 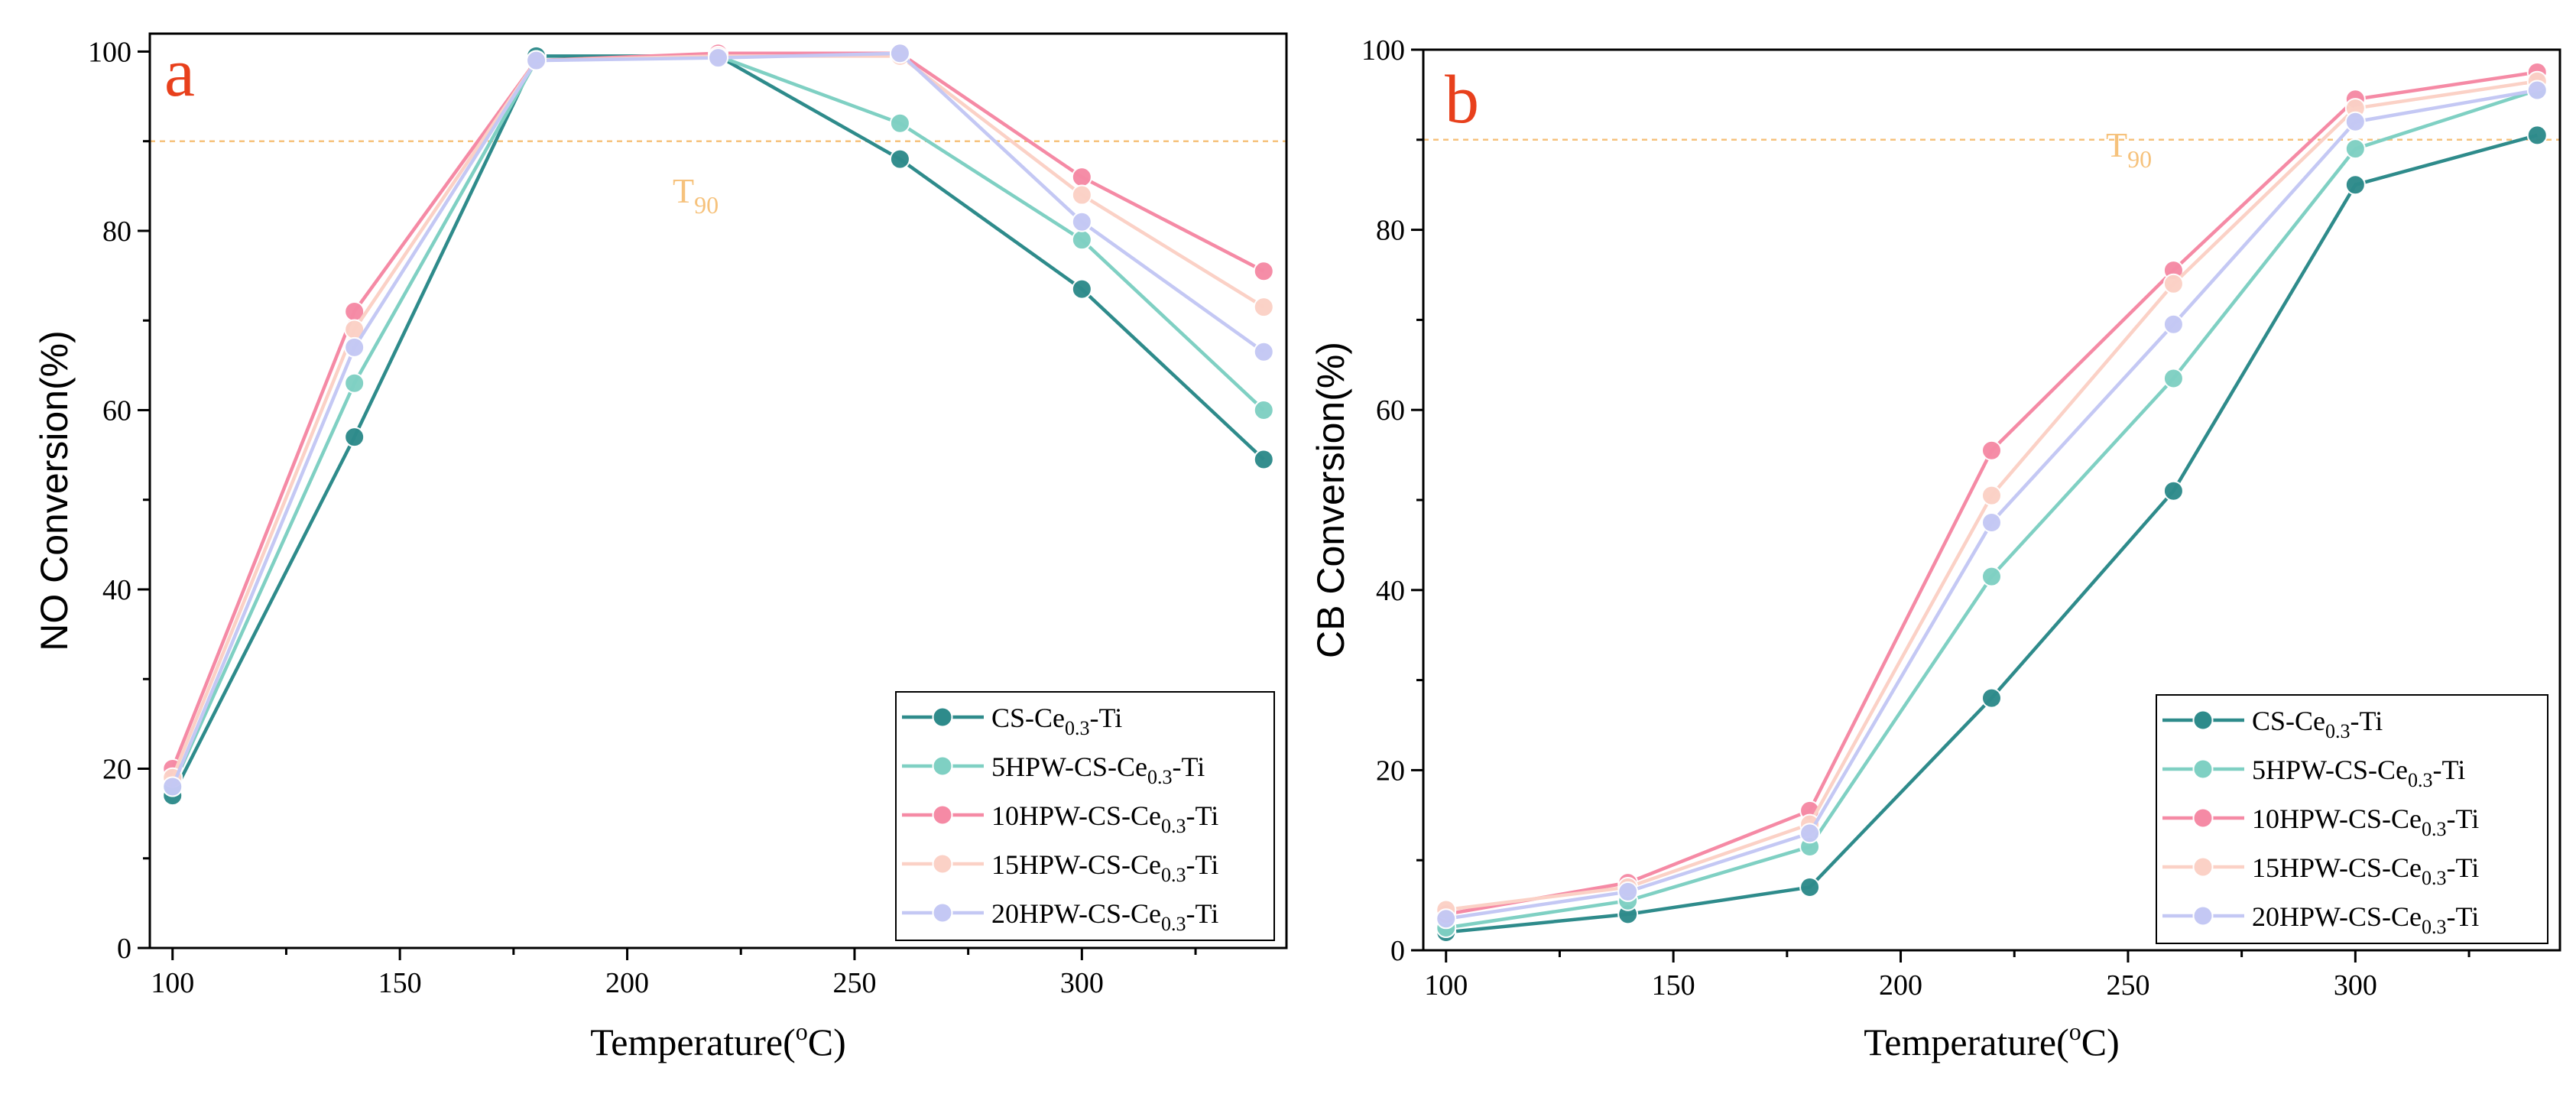 What do you see at coordinates (1330, 500) in the screenshot?
I see `y-axis-label: CB Conversion(%)` at bounding box center [1330, 500].